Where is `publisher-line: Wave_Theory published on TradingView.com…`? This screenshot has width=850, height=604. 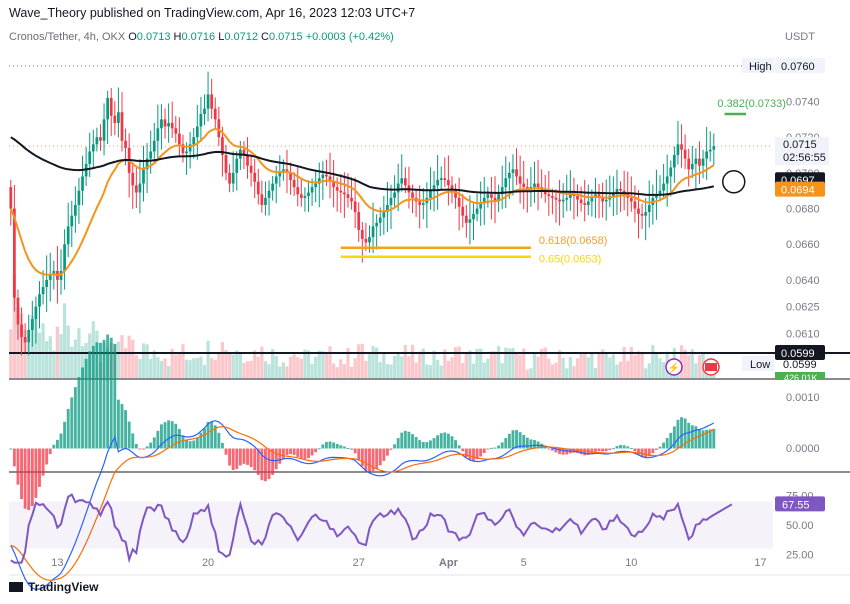
publisher-line: Wave_Theory published on TradingView.com… is located at coordinates (212, 13).